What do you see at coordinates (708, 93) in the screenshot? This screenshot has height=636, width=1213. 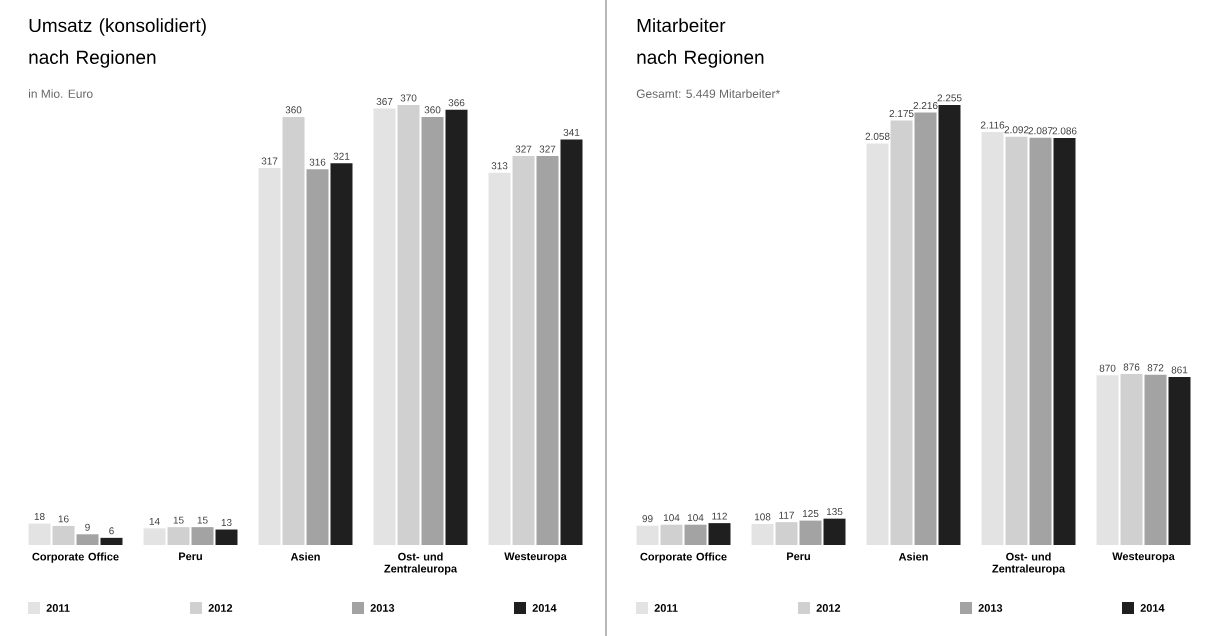 I see `chart-subtitle: Gesamt: 5.449 Mitarbeiter*` at bounding box center [708, 93].